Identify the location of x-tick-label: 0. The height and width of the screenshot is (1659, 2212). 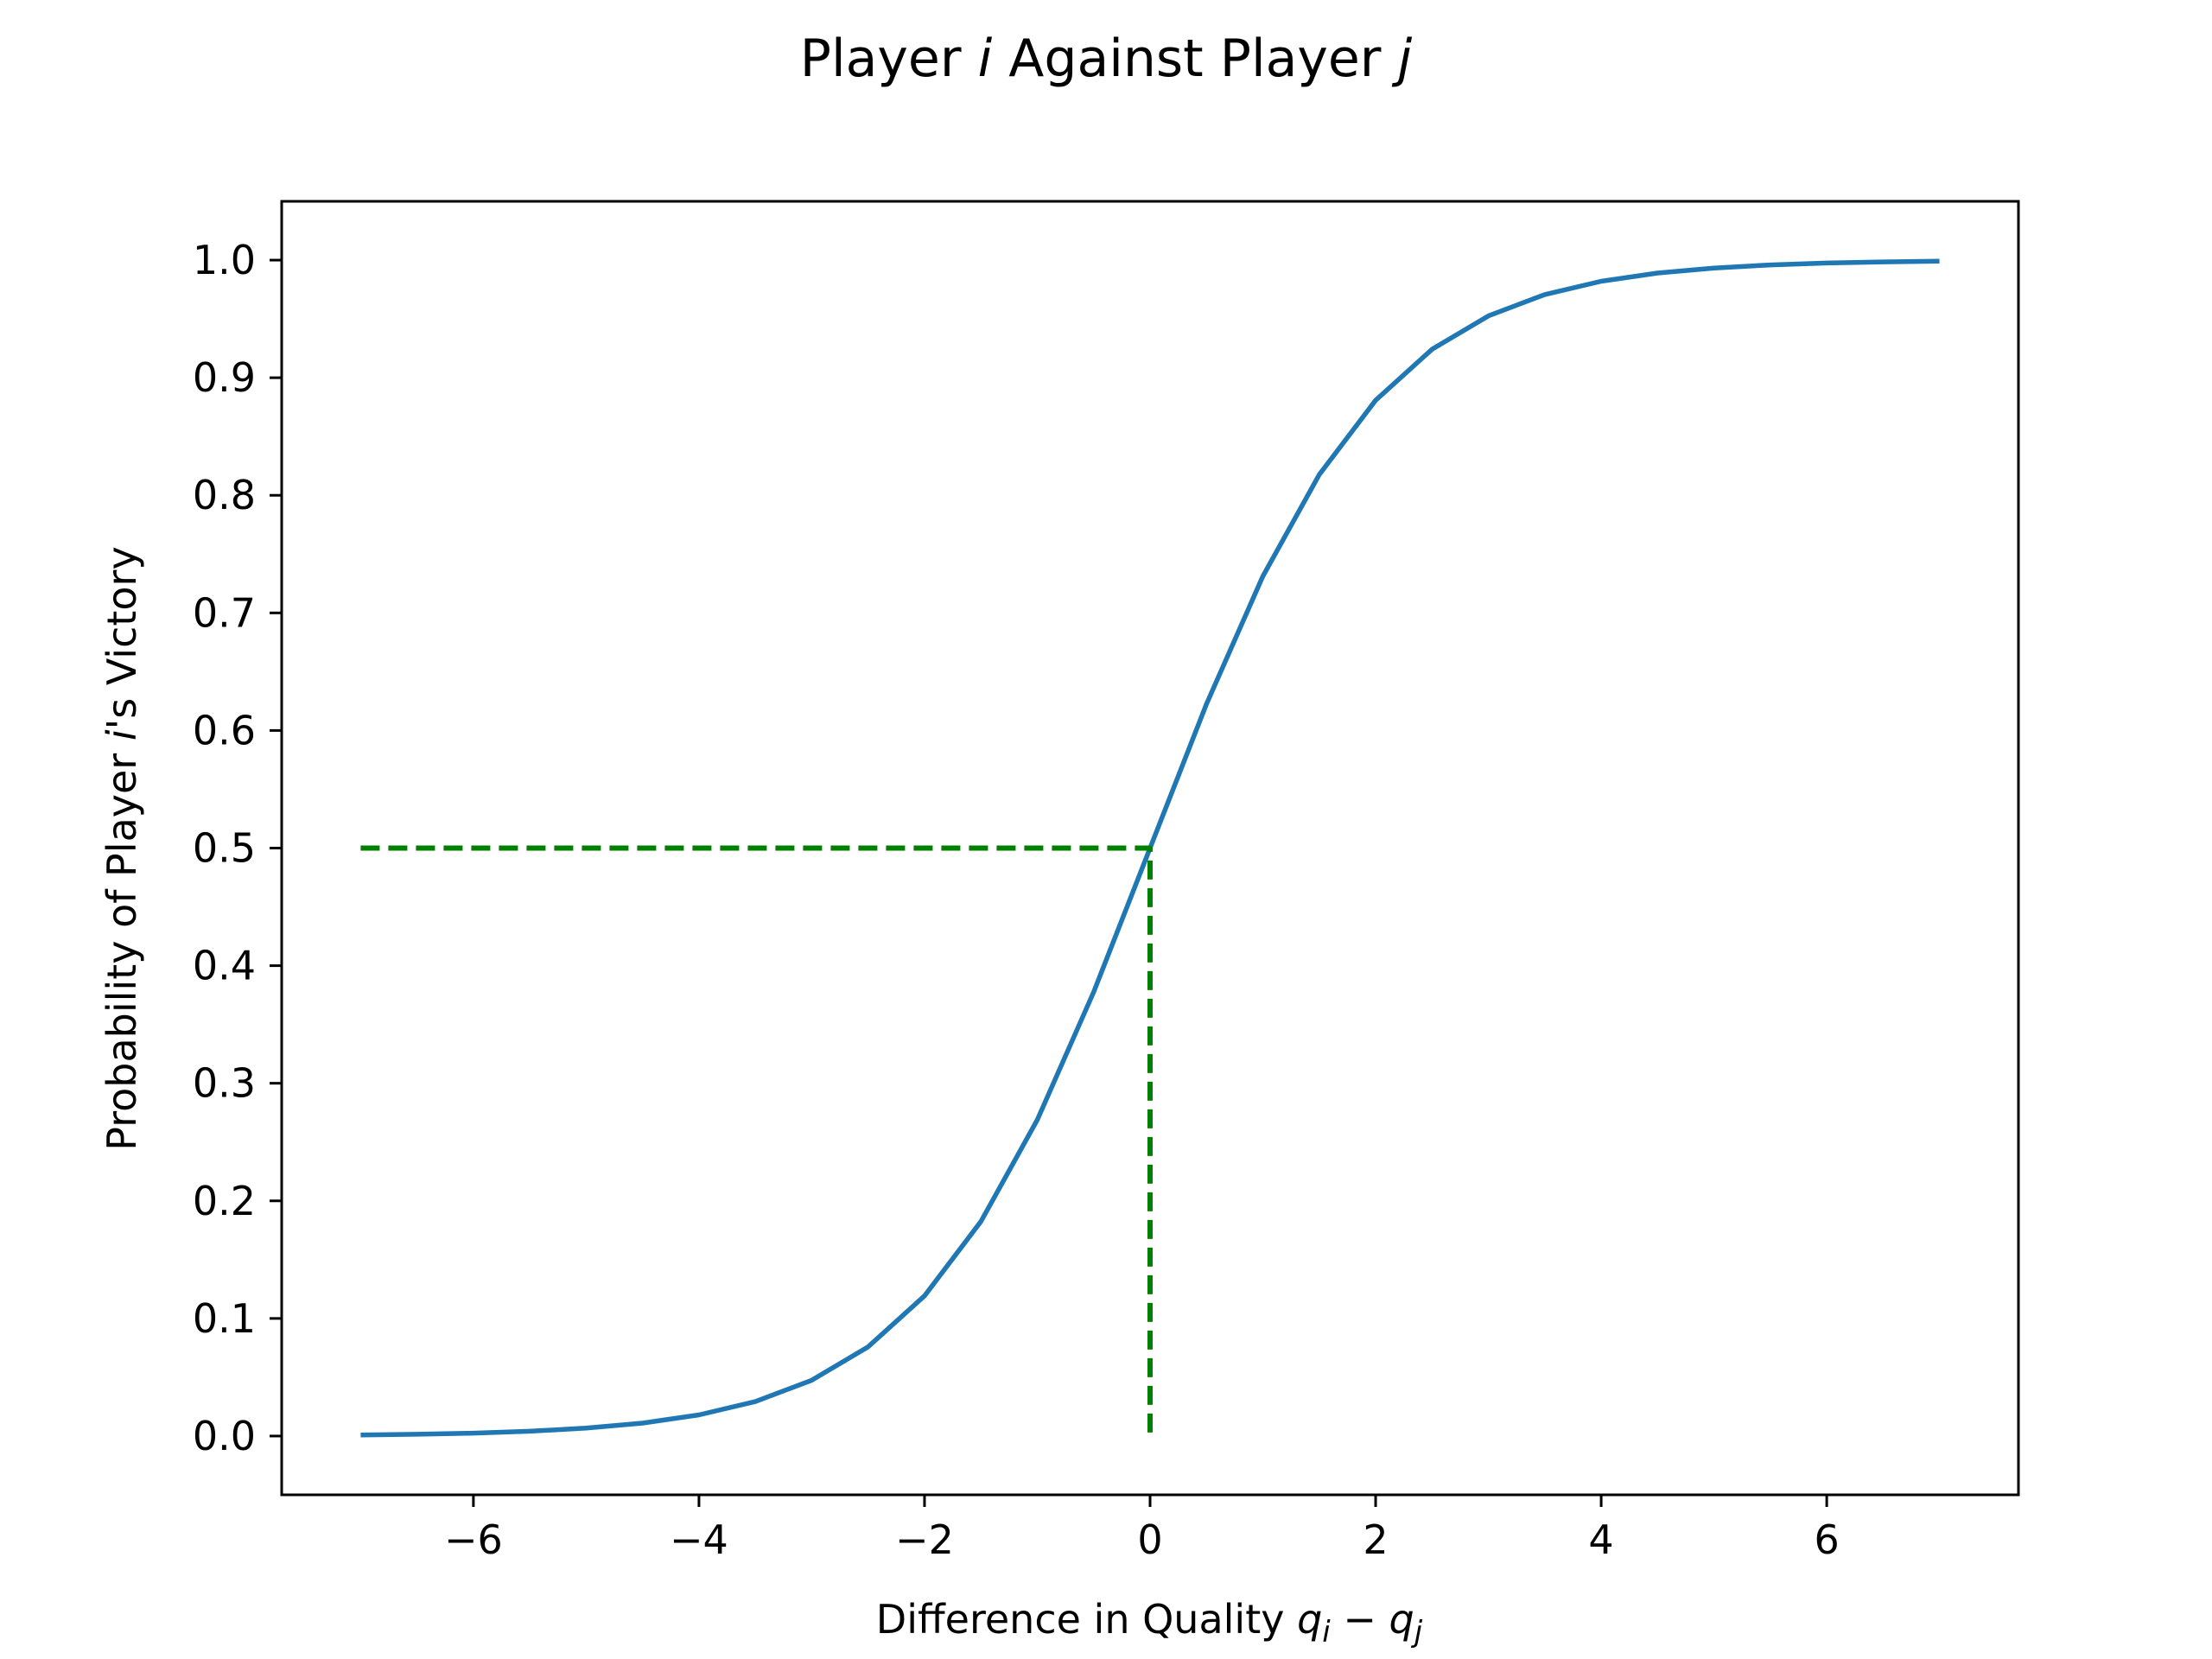
(1149, 1539).